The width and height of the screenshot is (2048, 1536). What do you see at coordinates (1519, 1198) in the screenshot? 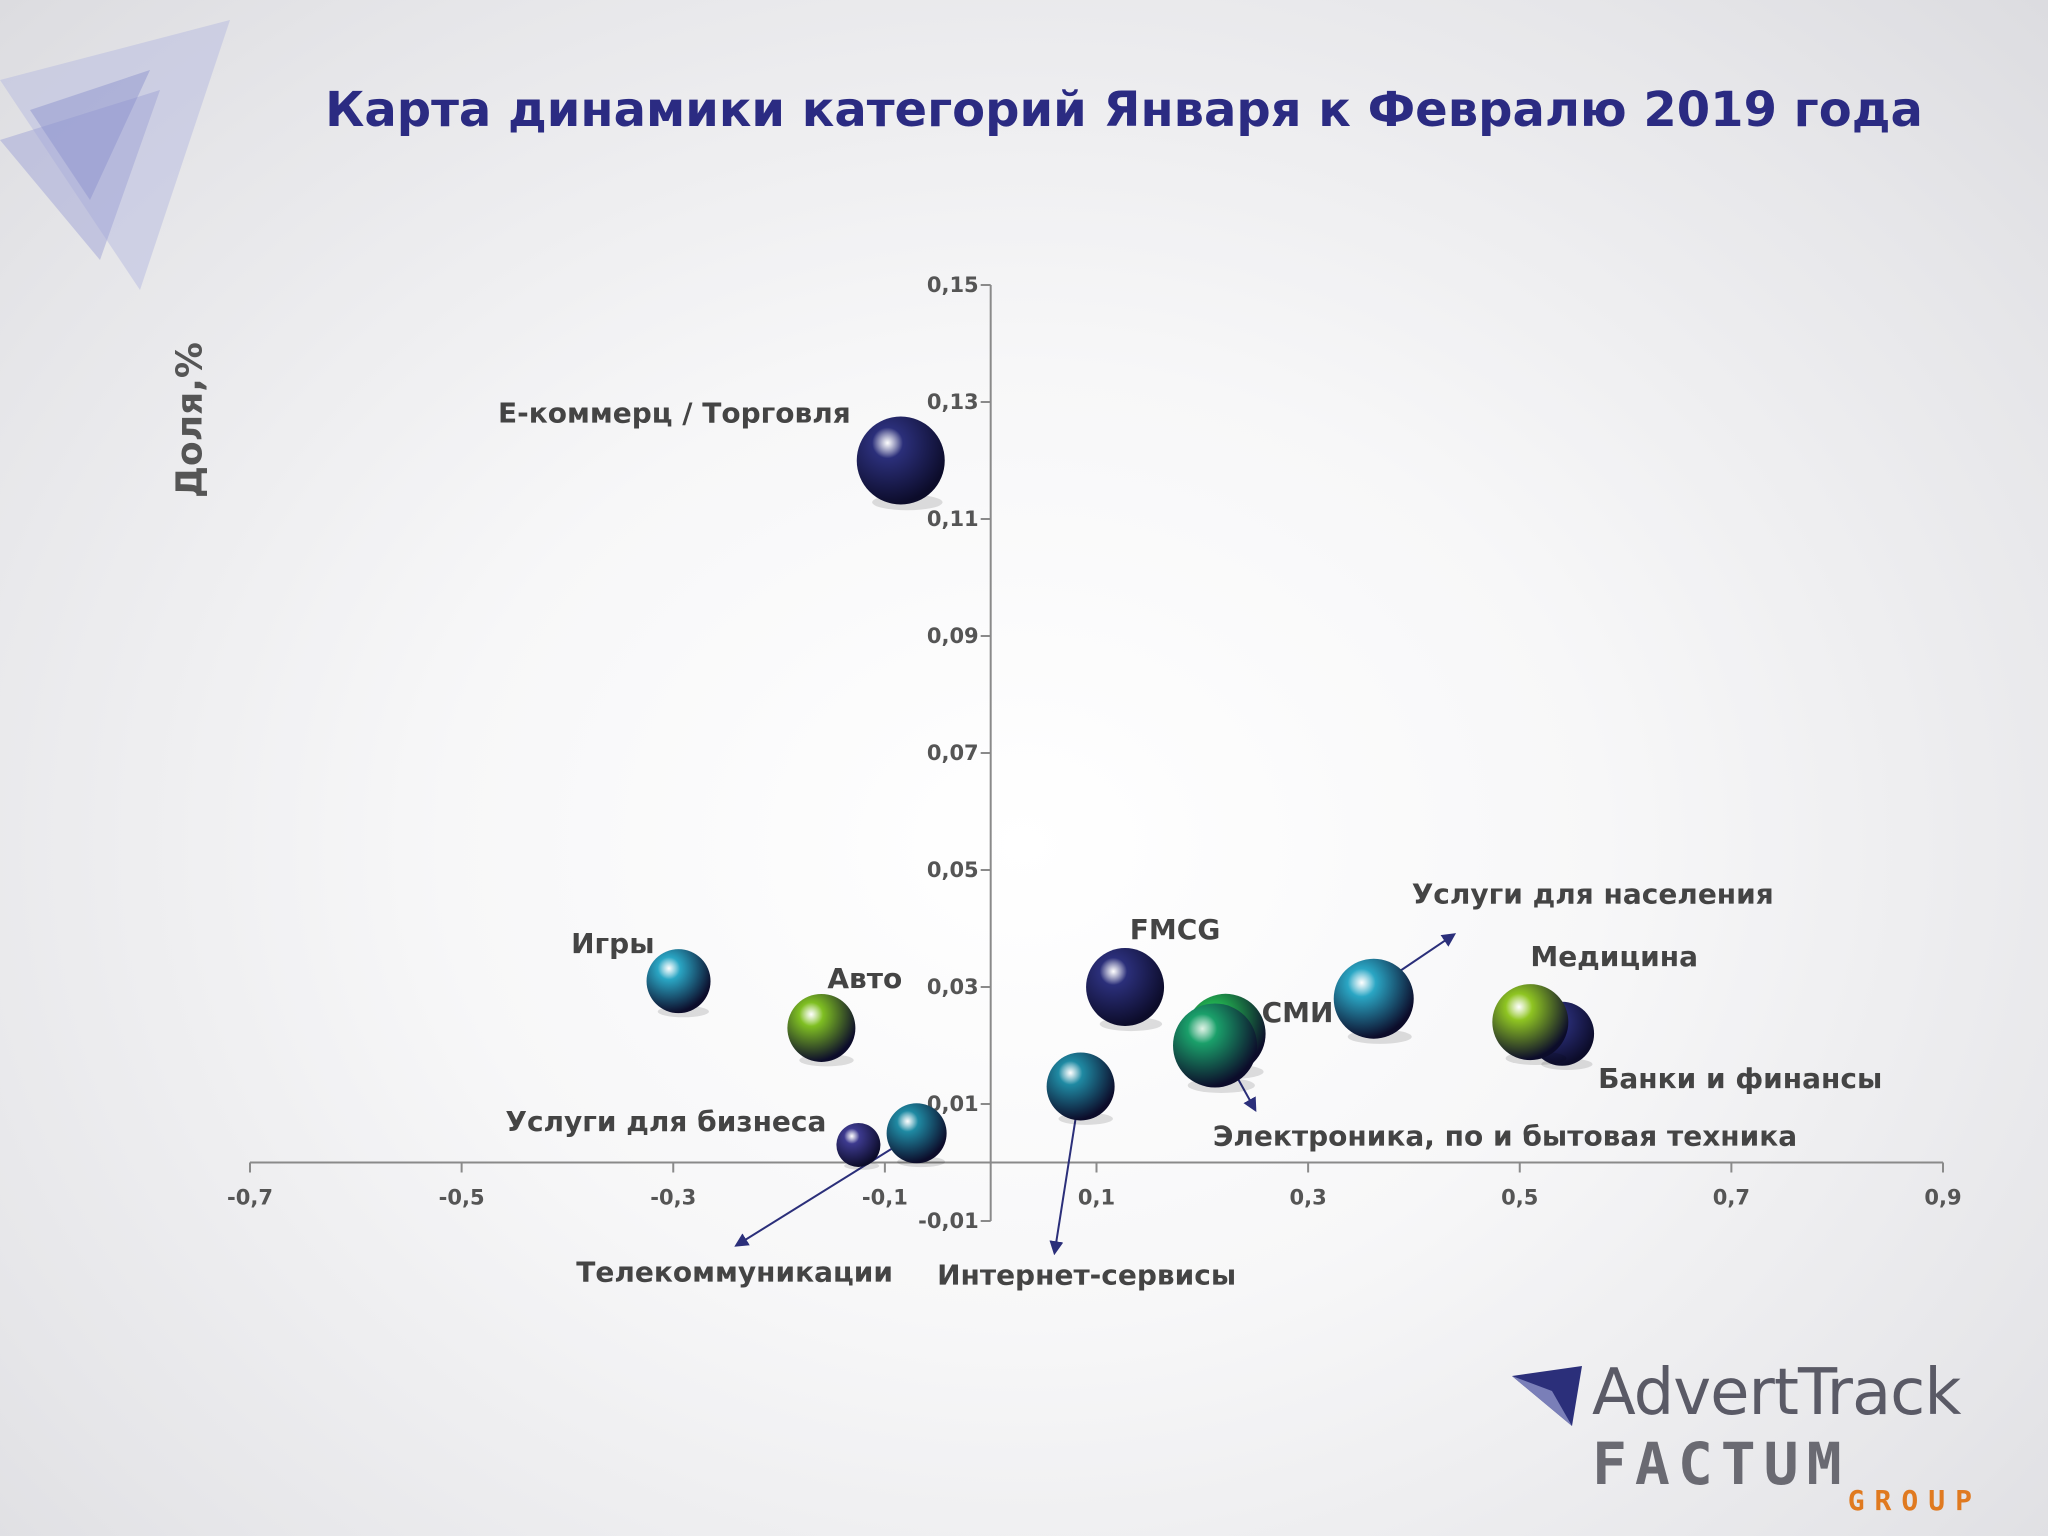
I see `x-tick-label: 0,5` at bounding box center [1519, 1198].